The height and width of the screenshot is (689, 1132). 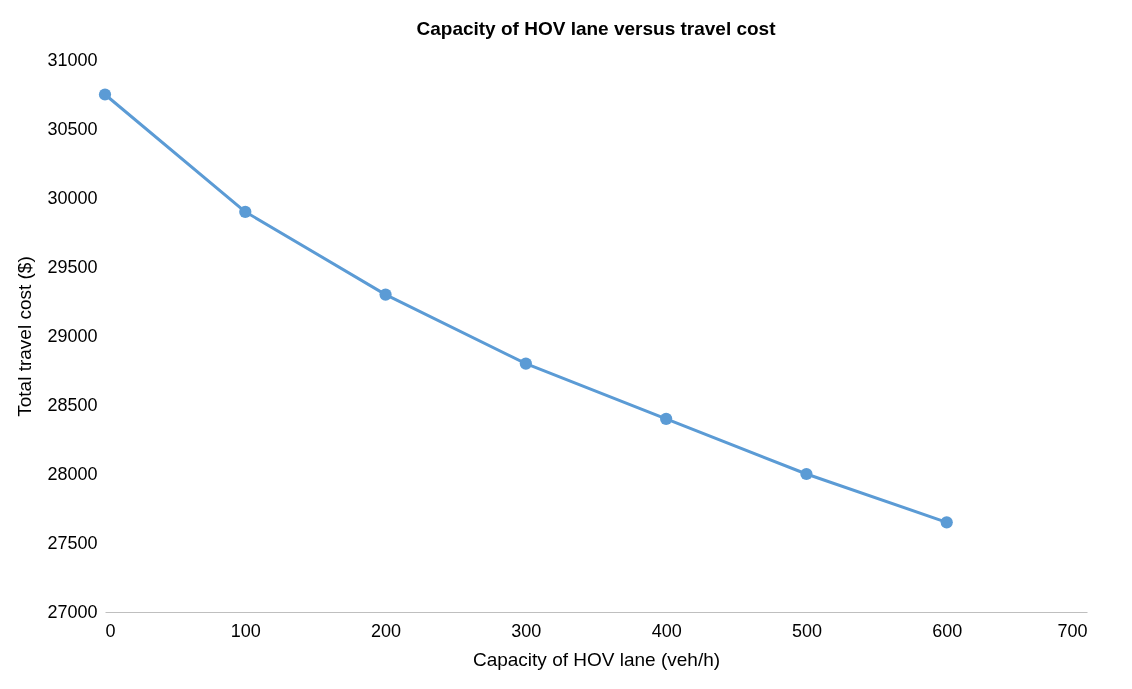 What do you see at coordinates (526, 630) in the screenshot?
I see `x-tick-label: 300` at bounding box center [526, 630].